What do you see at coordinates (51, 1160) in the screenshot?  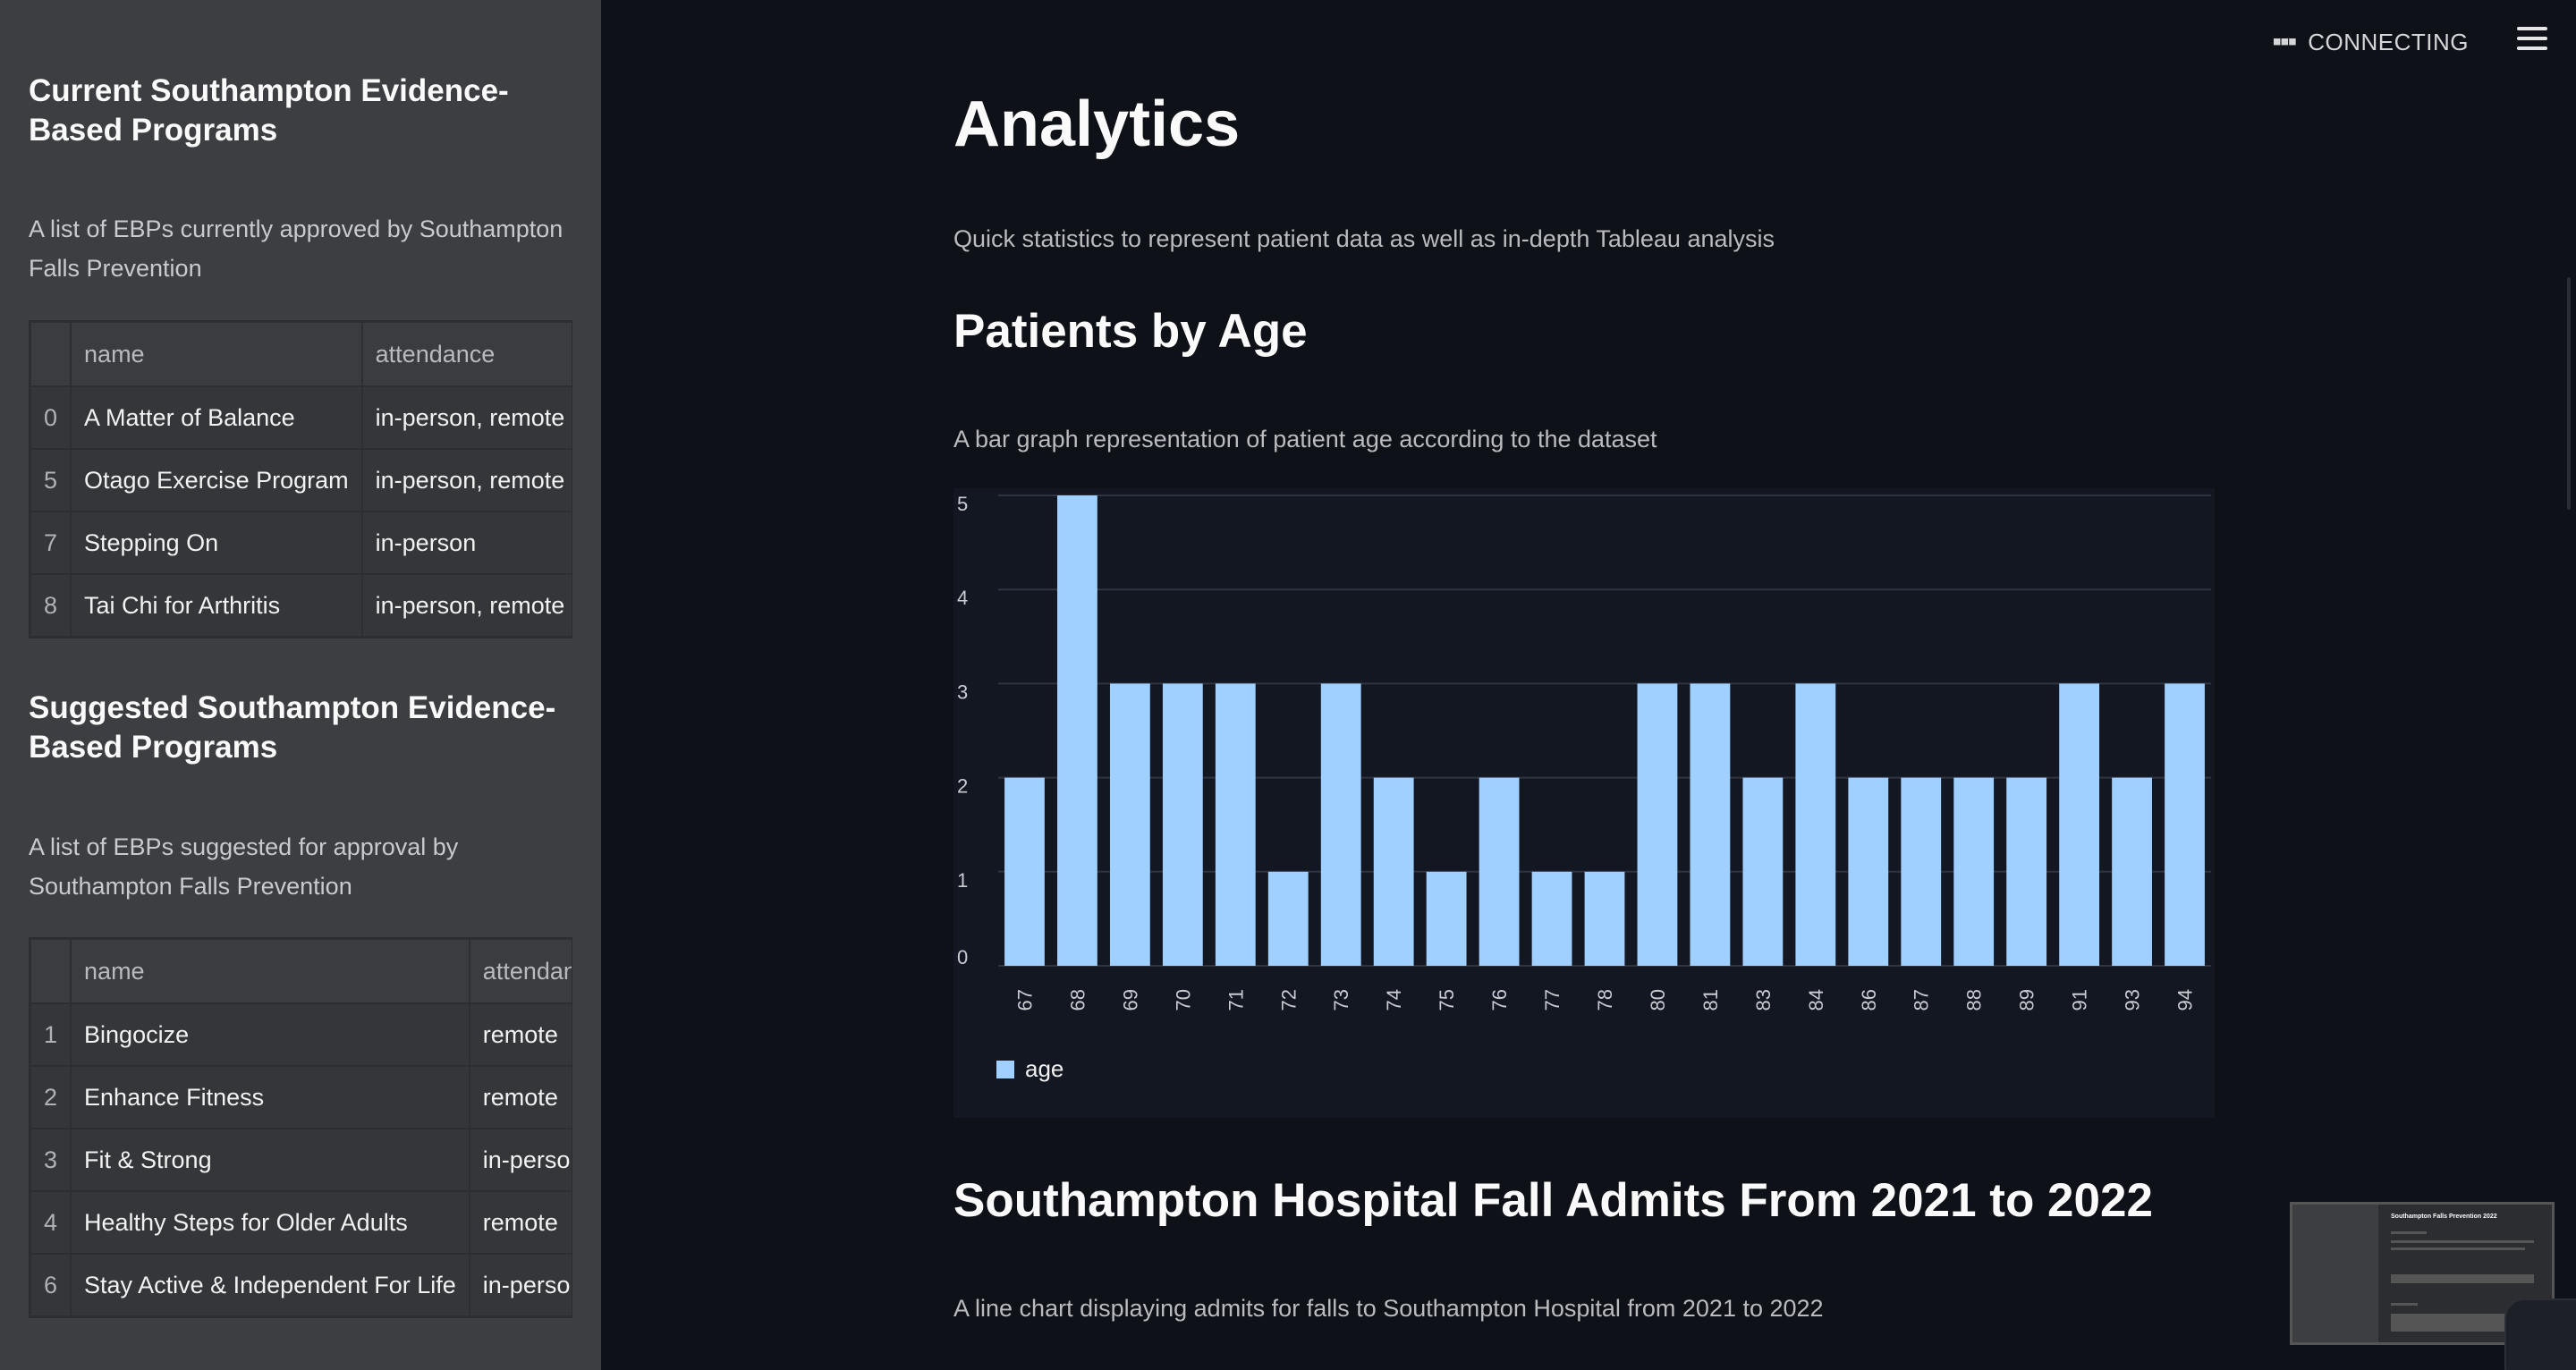 I see `row-index-cell: 3` at bounding box center [51, 1160].